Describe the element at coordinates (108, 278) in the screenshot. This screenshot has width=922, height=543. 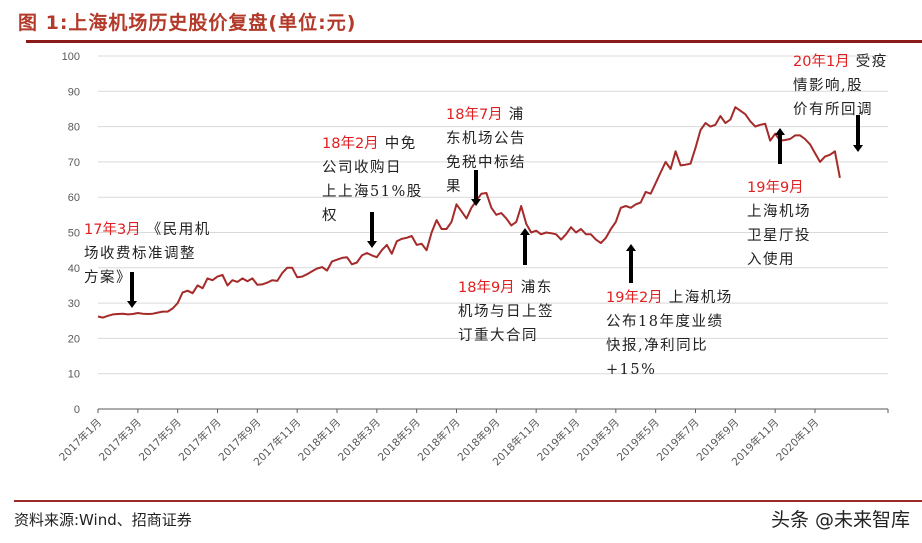
I see `annotation-text: 方案》` at that location.